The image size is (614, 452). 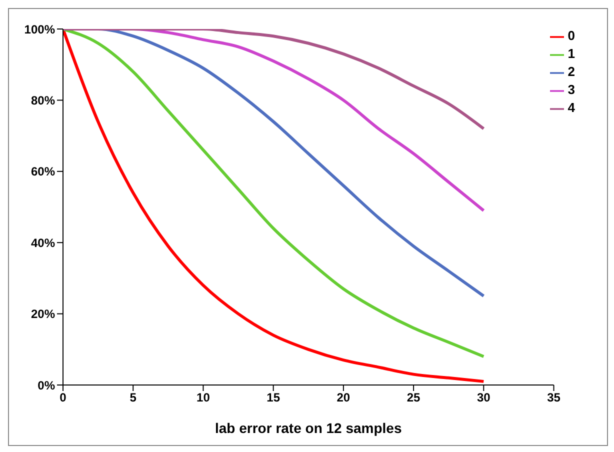 I want to click on x-tick-label: 0, so click(x=63, y=397).